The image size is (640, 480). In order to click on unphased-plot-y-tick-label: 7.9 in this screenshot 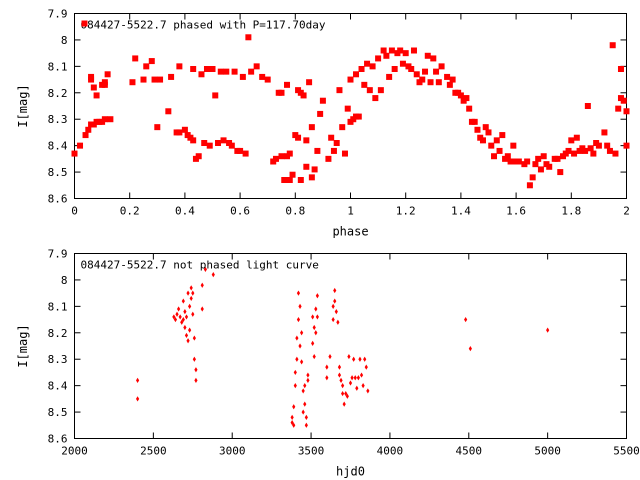, I will do `click(58, 254)`.